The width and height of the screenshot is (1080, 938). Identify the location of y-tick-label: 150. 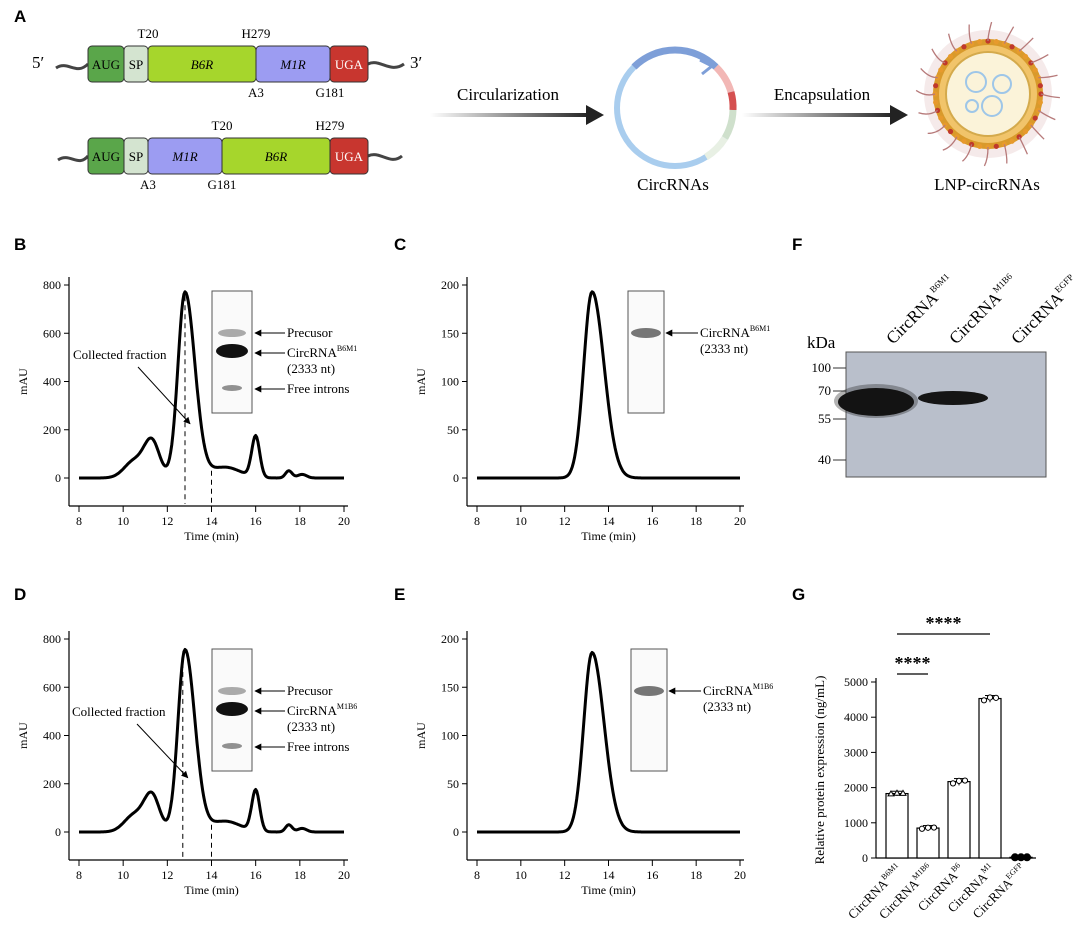
(450, 687).